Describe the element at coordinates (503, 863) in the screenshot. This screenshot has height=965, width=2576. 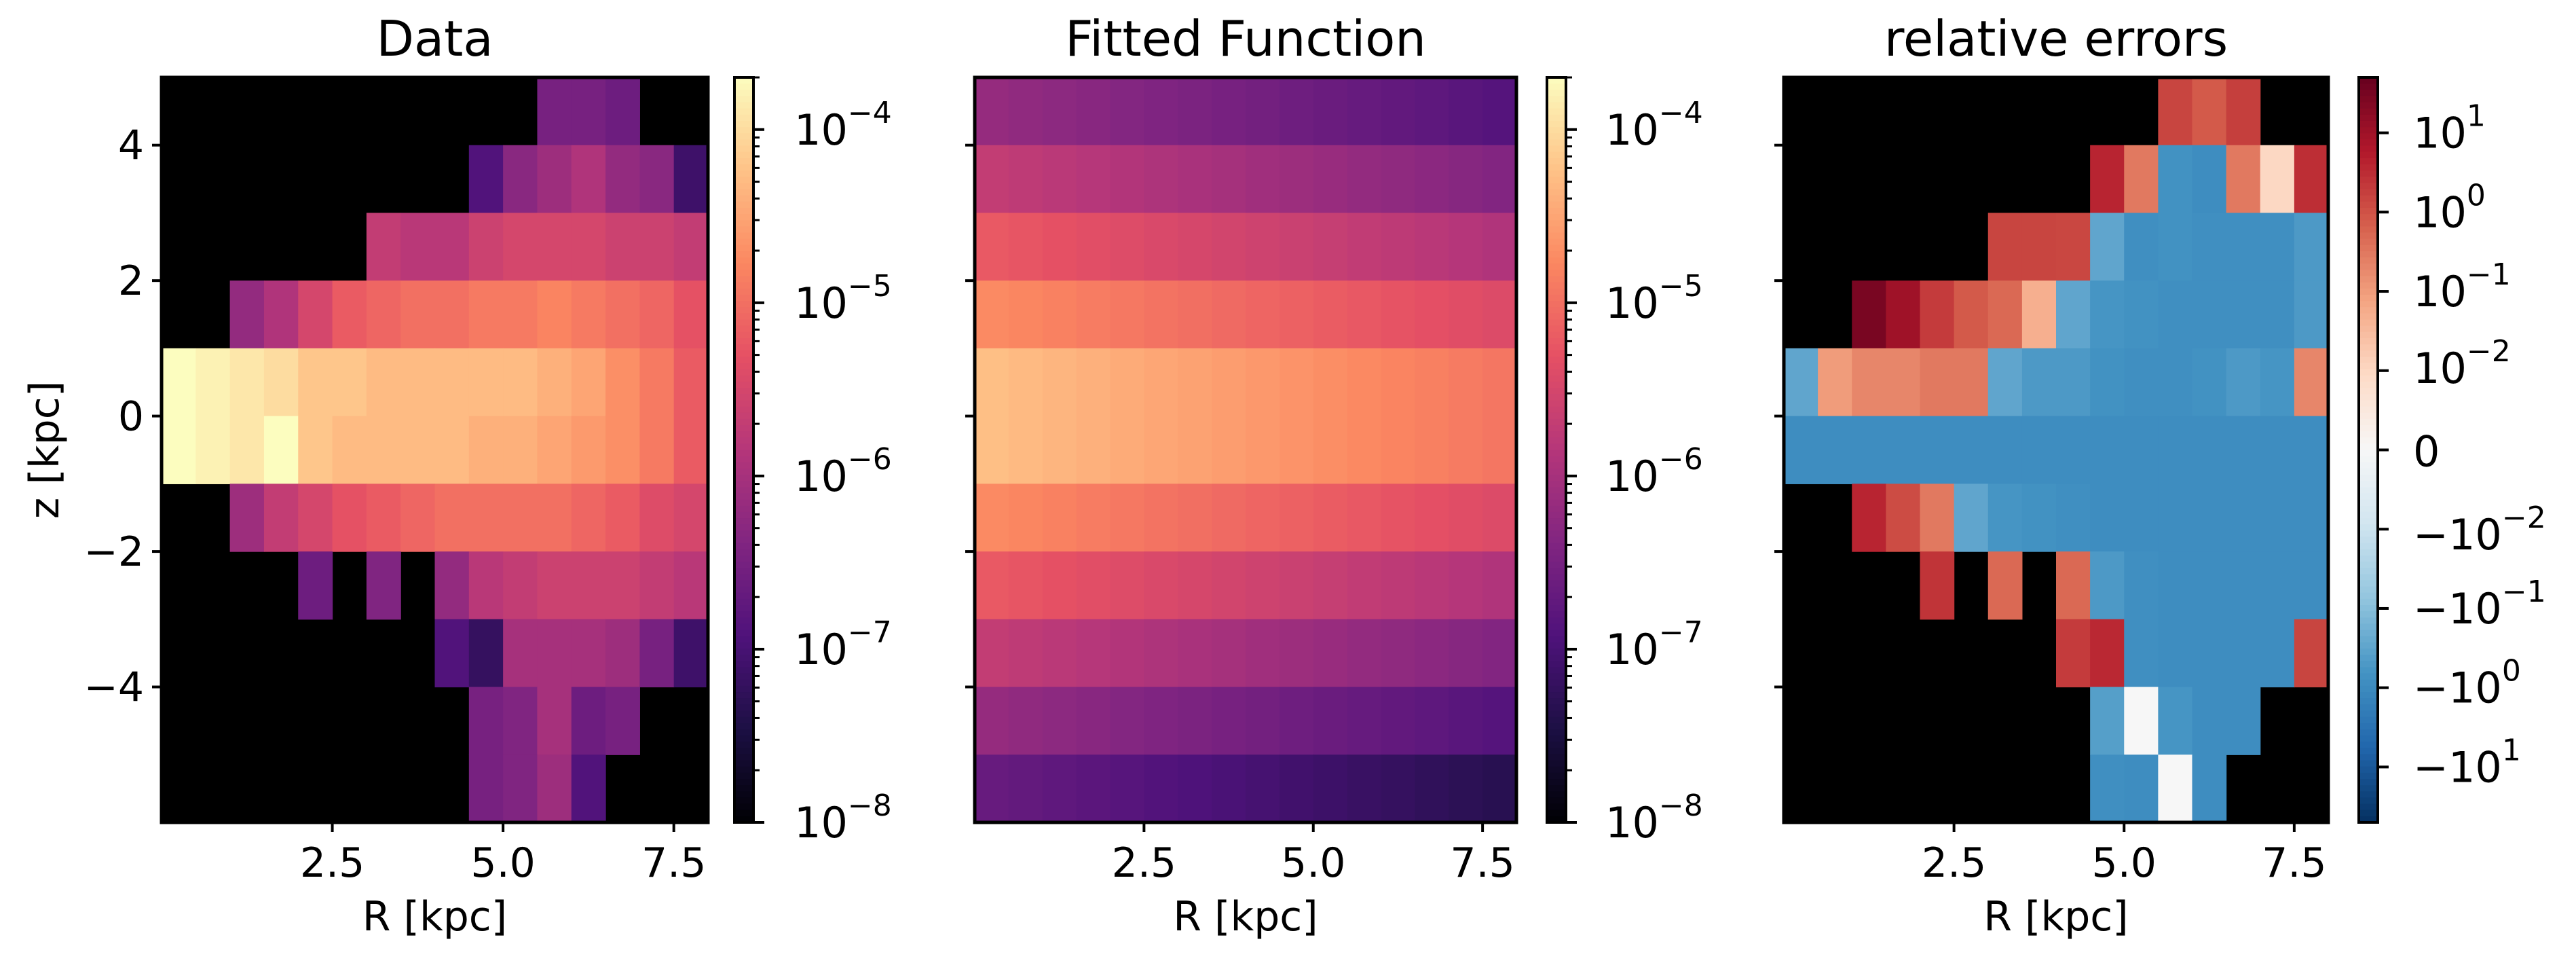
I see `x-tick-label: 5.0` at that location.